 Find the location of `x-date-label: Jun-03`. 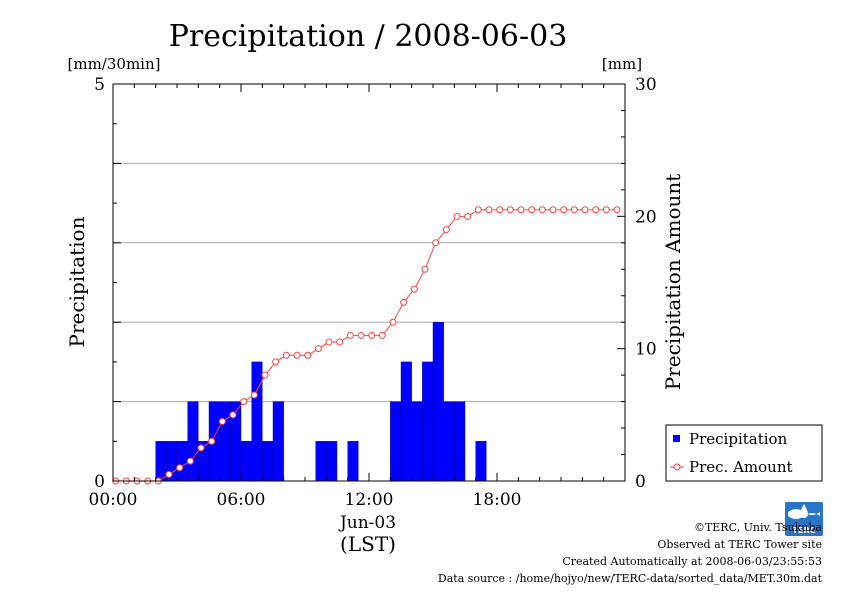

x-date-label: Jun-03 is located at coordinates (367, 523).